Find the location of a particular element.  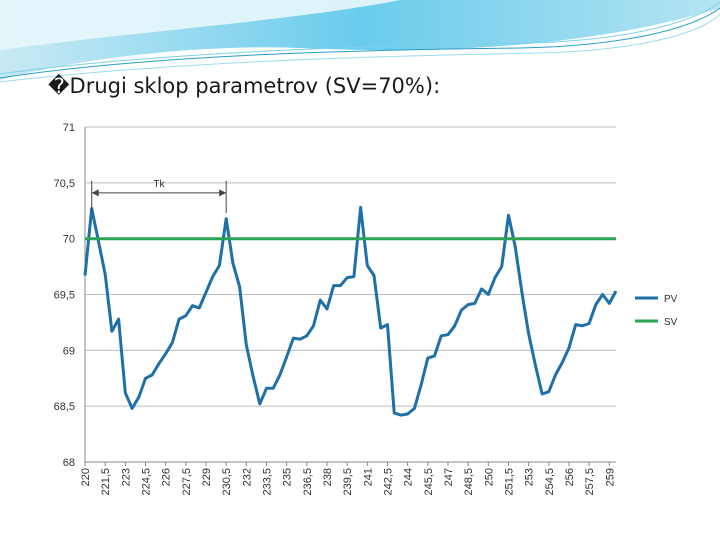

x-tick-label: 226 is located at coordinates (167, 477).